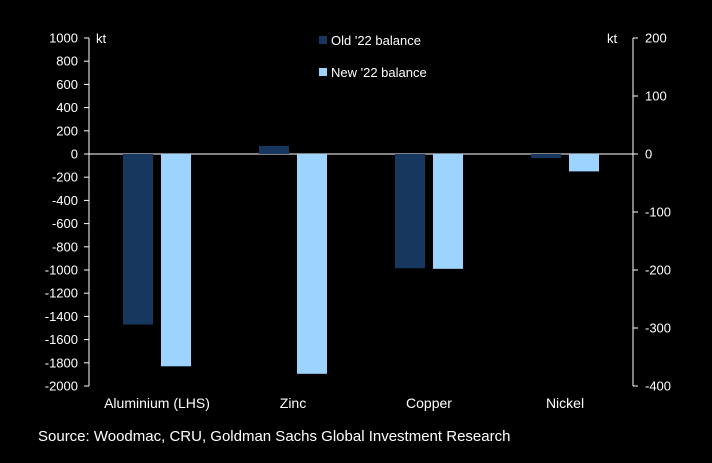  What do you see at coordinates (63, 38) in the screenshot?
I see `left-tick-label: 1000` at bounding box center [63, 38].